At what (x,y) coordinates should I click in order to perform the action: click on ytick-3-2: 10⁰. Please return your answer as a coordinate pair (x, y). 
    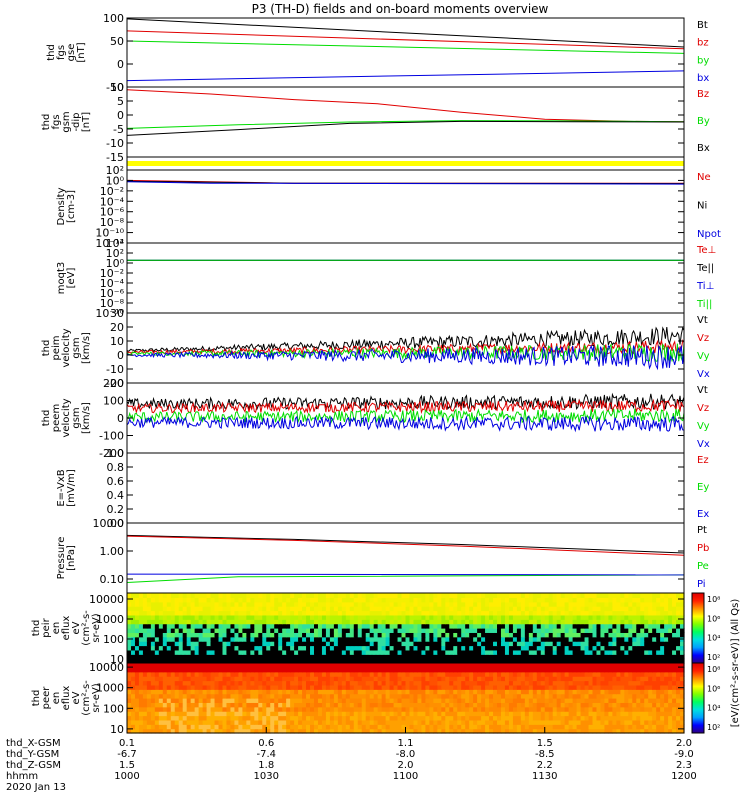
    Looking at the image, I should click on (115, 263).